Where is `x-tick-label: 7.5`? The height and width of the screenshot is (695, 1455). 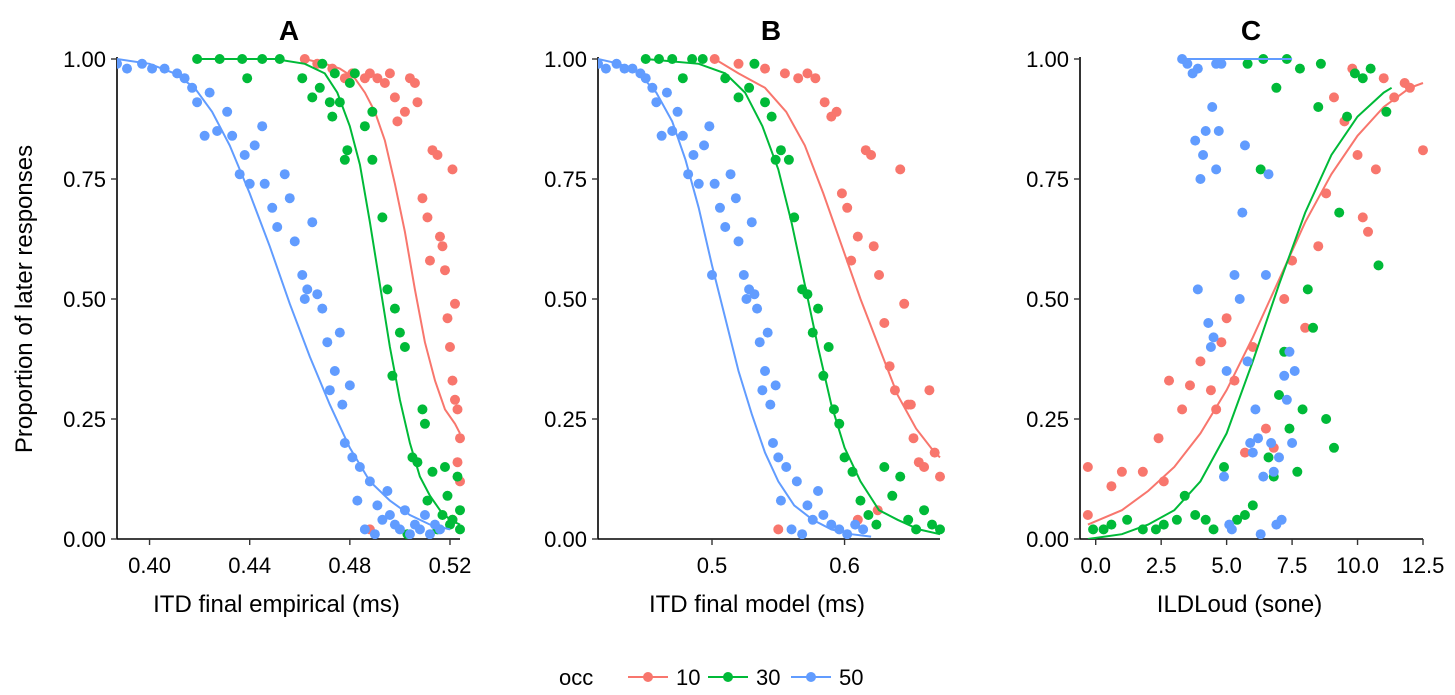
x-tick-label: 7.5 is located at coordinates (1292, 565).